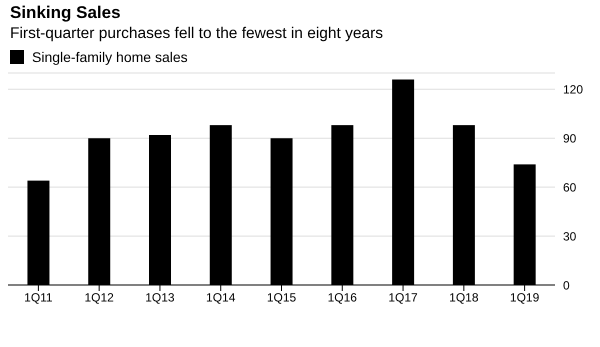  Describe the element at coordinates (281, 297) in the screenshot. I see `x-tick-label: 1Q15` at that location.